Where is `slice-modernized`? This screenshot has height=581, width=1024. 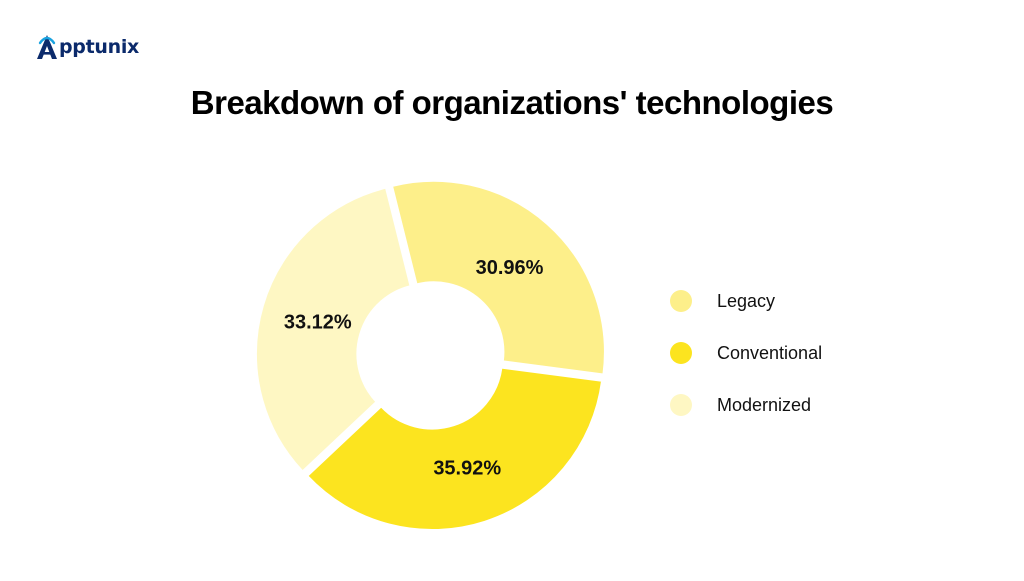 slice-modernized is located at coordinates (333, 330).